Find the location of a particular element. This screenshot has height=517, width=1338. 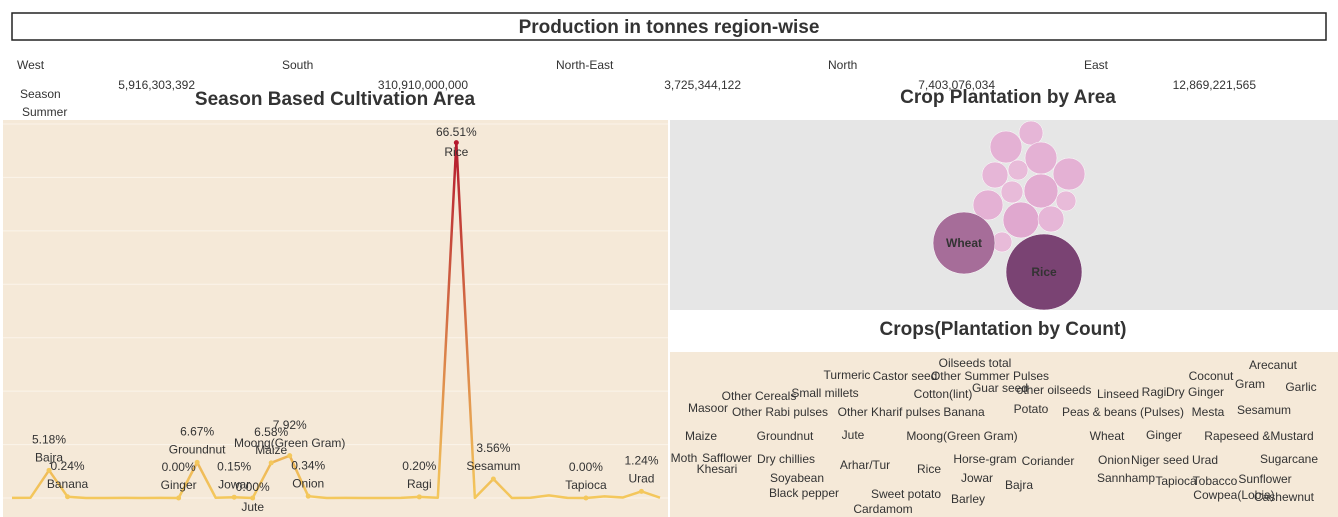

data-label: 3.56% is located at coordinates (493, 448).